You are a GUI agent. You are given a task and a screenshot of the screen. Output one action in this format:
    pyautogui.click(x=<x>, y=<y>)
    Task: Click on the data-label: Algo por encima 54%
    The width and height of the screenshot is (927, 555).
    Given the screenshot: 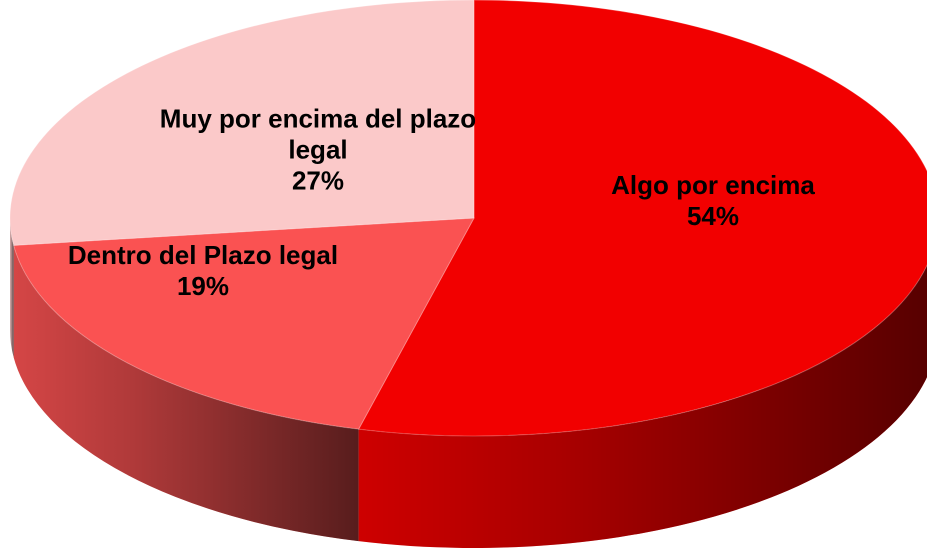 What is the action you would take?
    pyautogui.click(x=713, y=201)
    